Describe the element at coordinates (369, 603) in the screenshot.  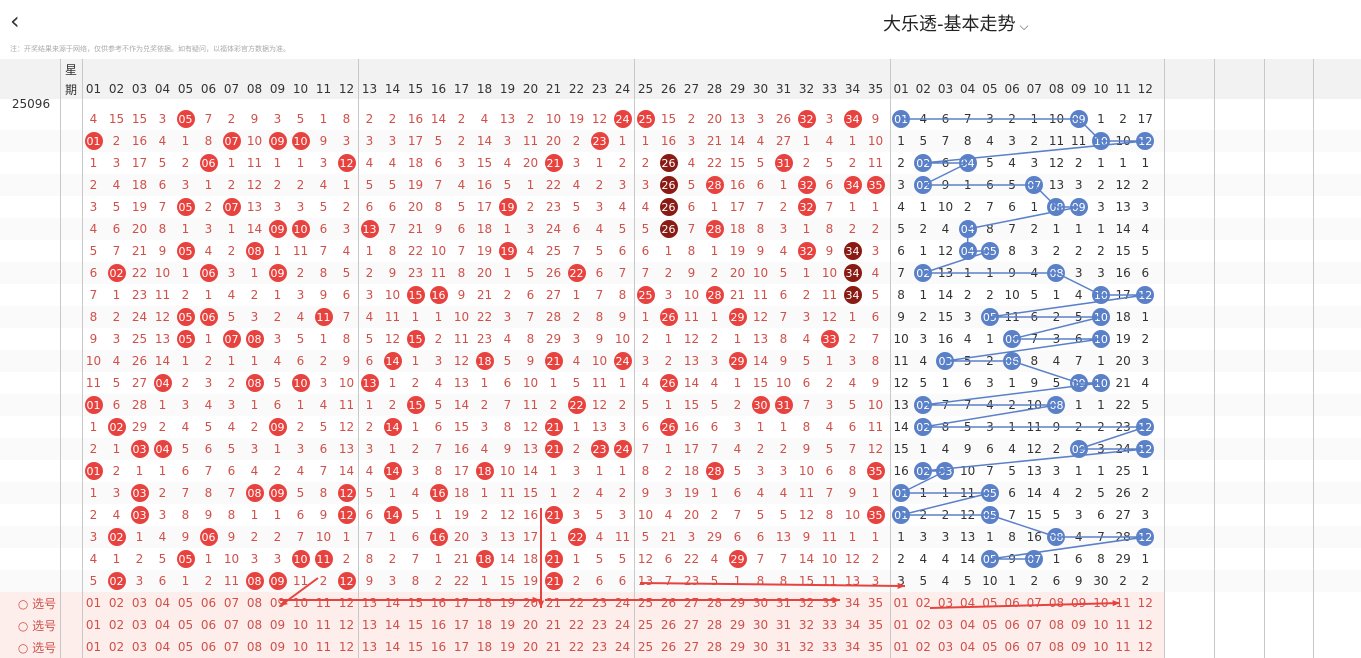
I see `select-front-number: 13` at that location.